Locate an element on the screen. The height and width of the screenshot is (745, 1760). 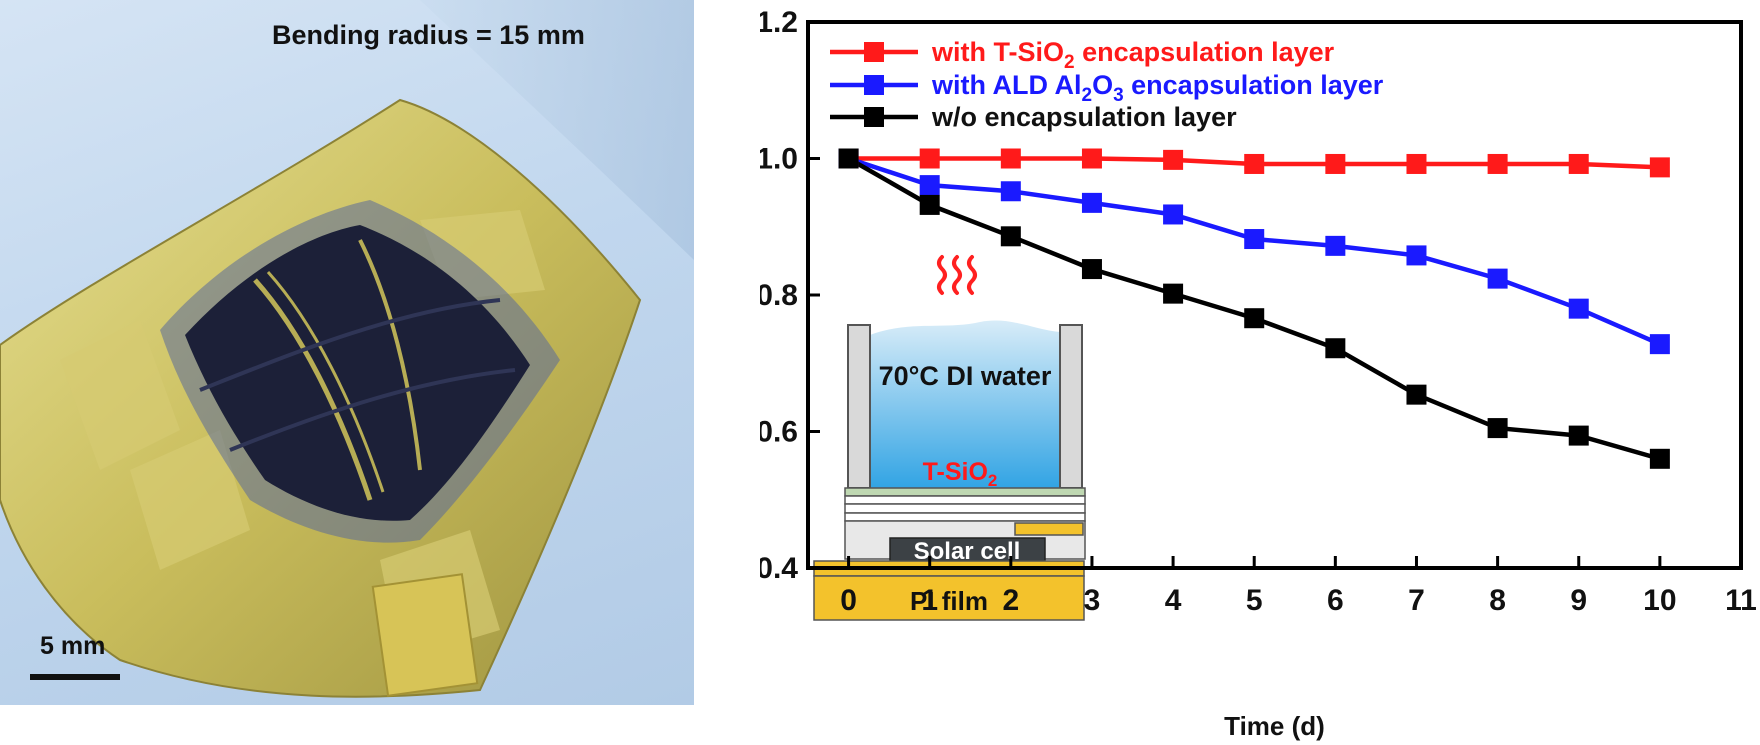
y-tick-label: 1.2 is located at coordinates (779, 22).